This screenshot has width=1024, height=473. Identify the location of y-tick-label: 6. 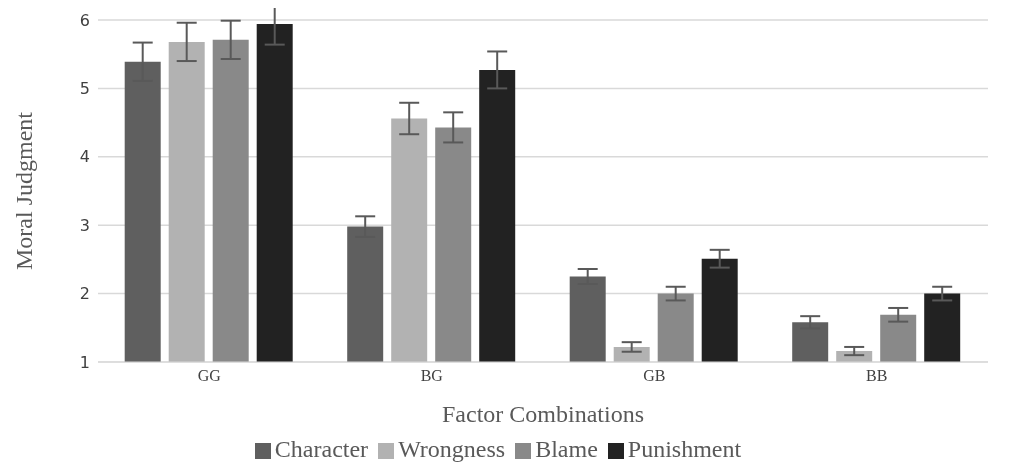
(84, 20).